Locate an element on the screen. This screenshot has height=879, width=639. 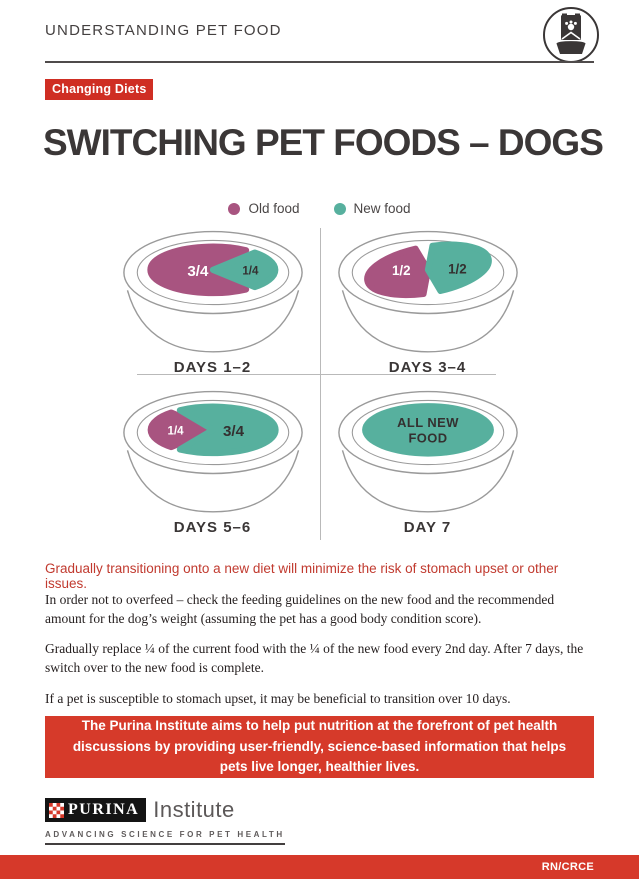
bowl-caption: DAY 7 is located at coordinates (427, 527).